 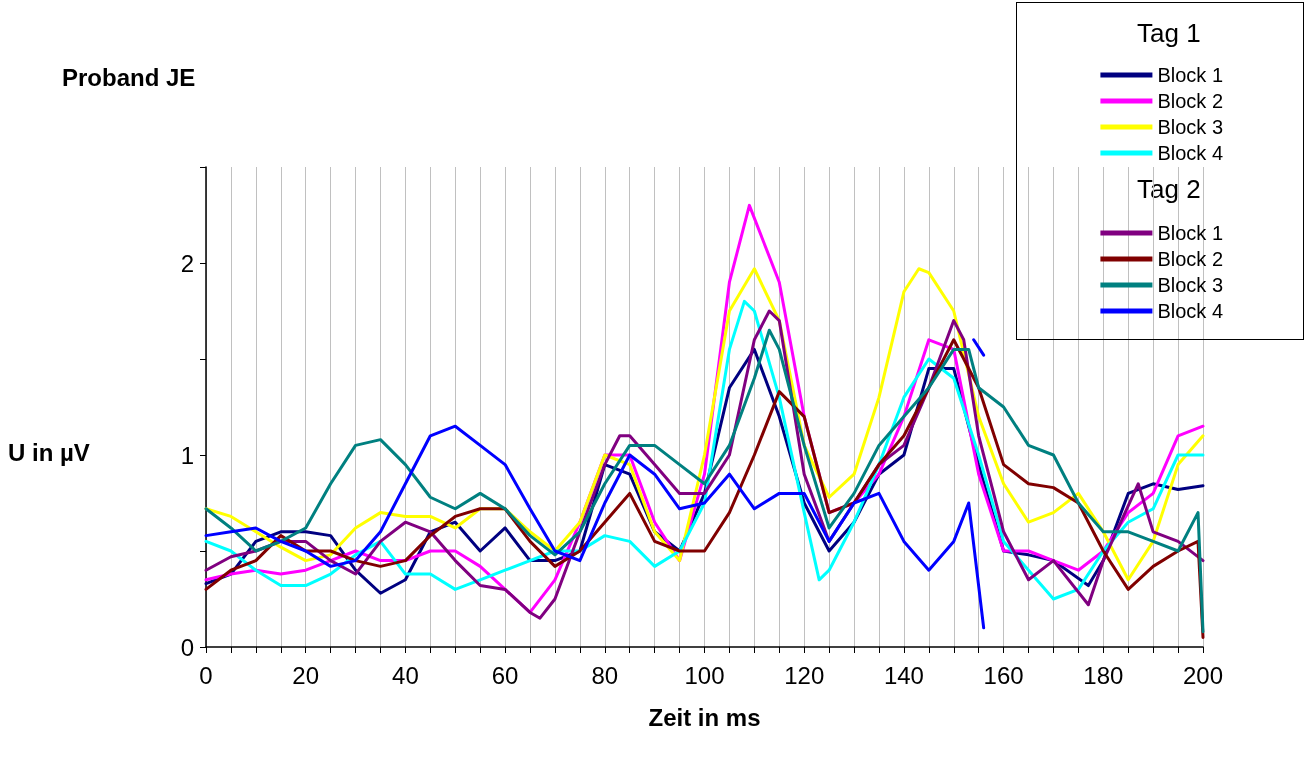 What do you see at coordinates (187, 263) in the screenshot?
I see `y-tick-label: 2` at bounding box center [187, 263].